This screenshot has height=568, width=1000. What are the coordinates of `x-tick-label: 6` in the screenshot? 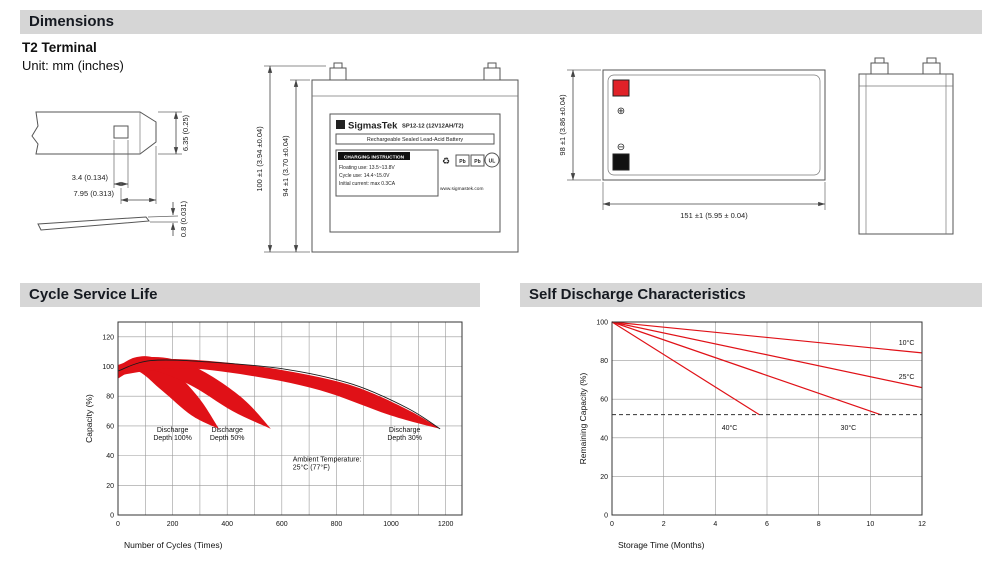 It's located at (767, 524).